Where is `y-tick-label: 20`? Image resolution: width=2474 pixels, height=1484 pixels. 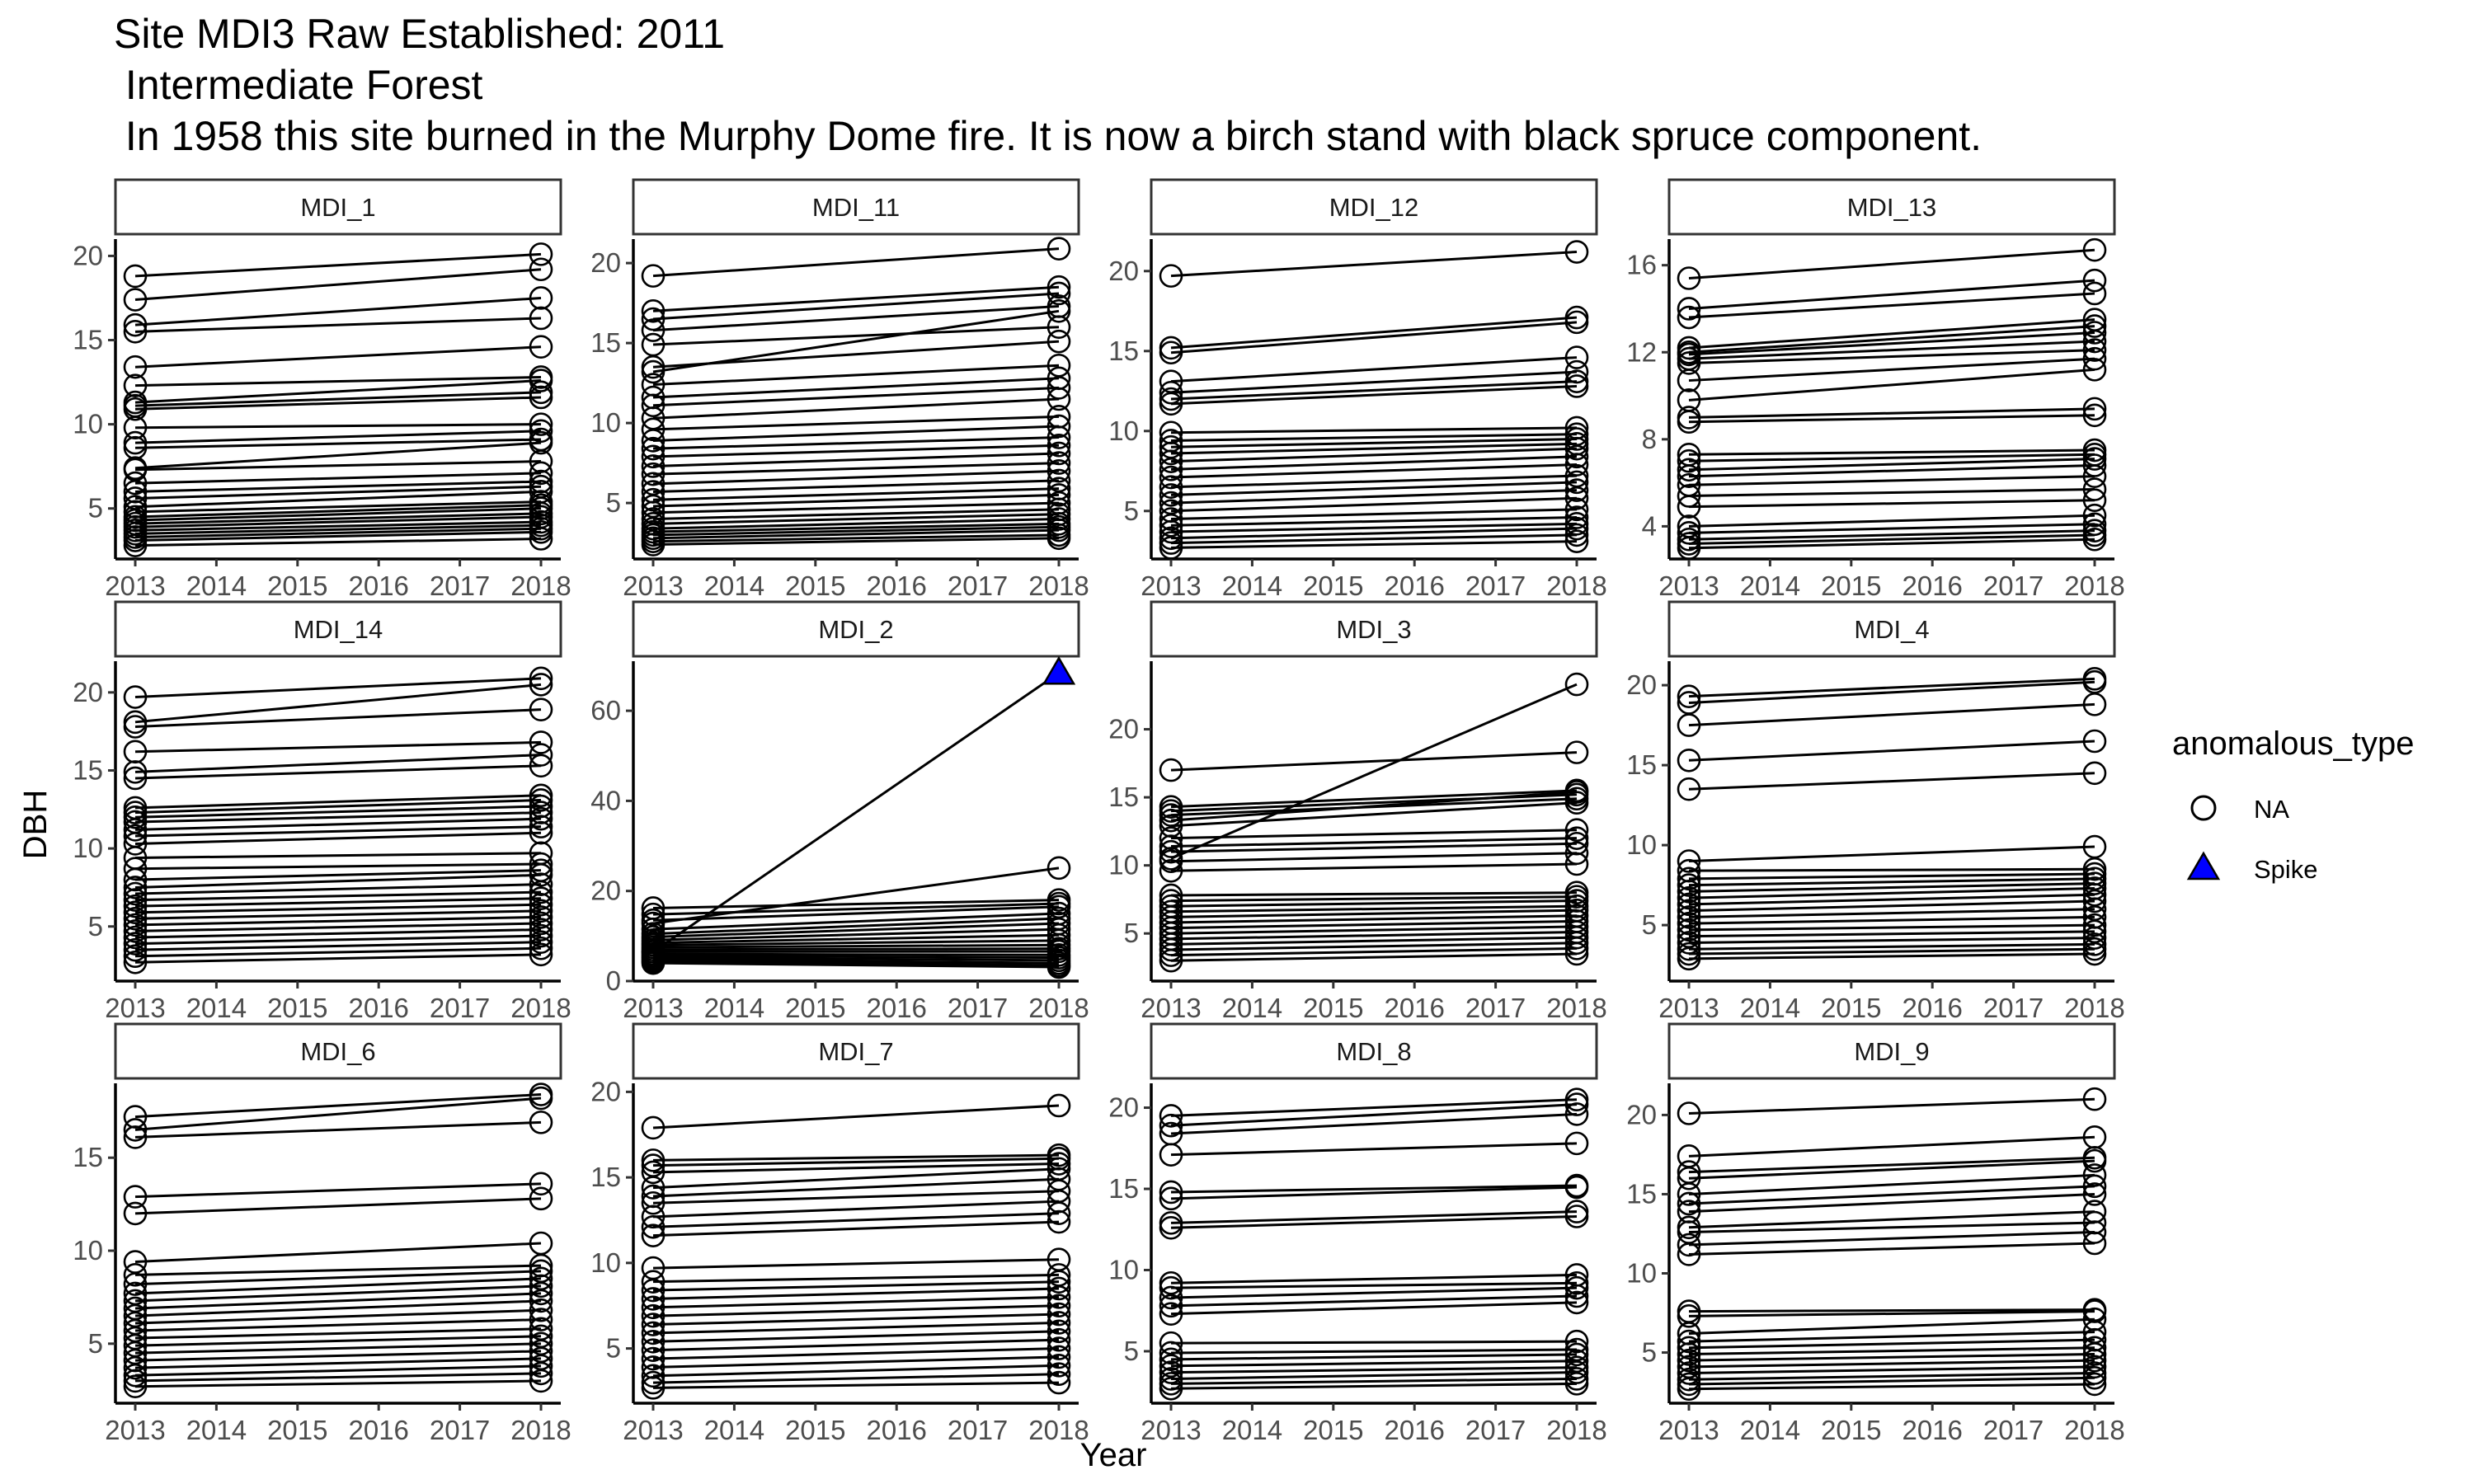 y-tick-label: 20 is located at coordinates (605, 891).